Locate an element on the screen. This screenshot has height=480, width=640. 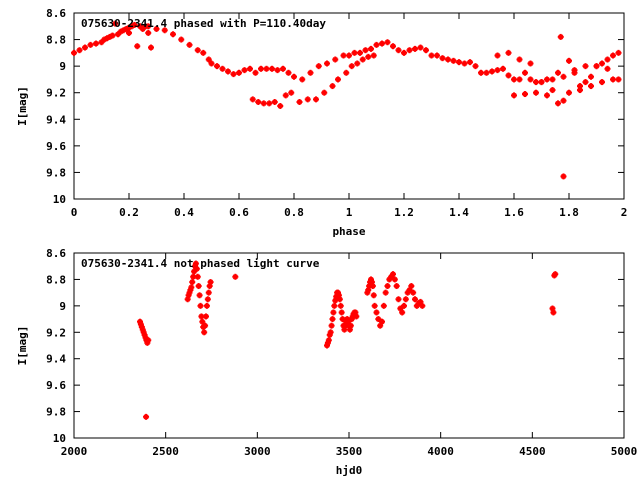
y-tick-label: 9 is located at coordinates (62, 306).